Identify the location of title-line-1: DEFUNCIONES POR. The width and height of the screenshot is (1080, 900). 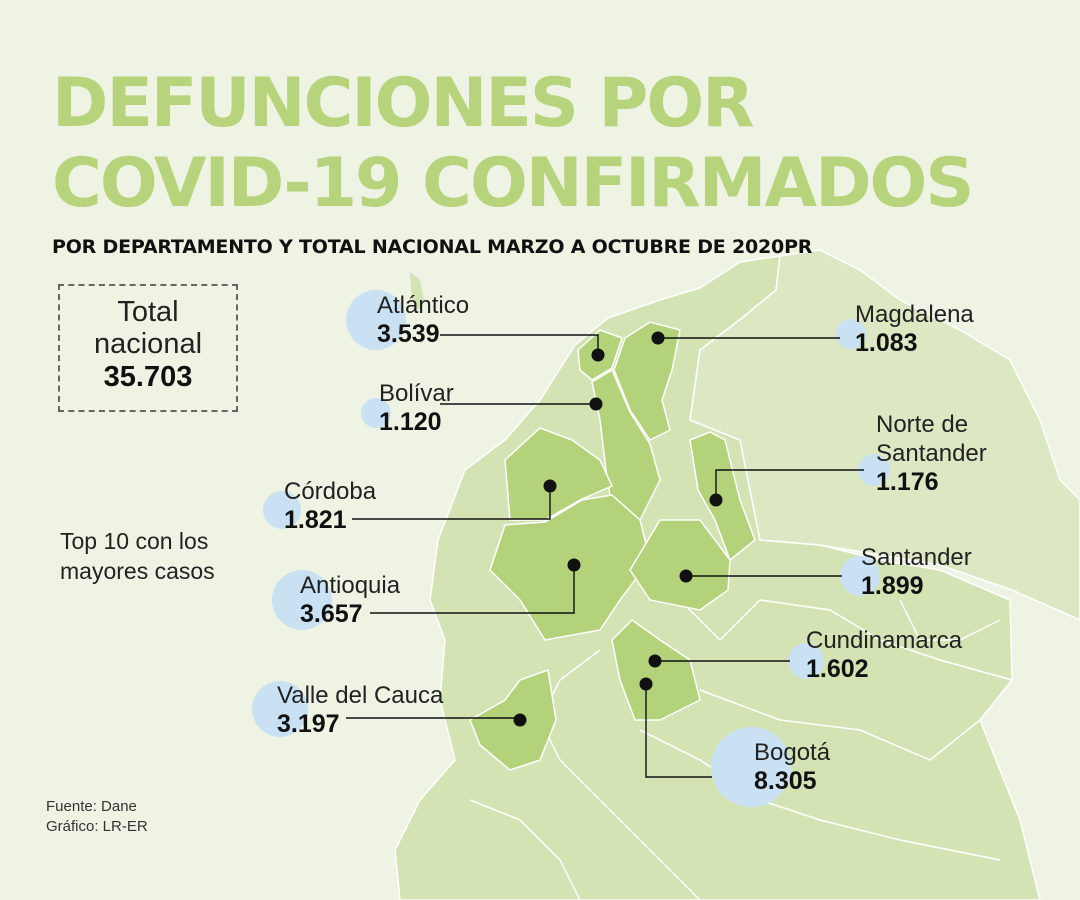
(403, 103).